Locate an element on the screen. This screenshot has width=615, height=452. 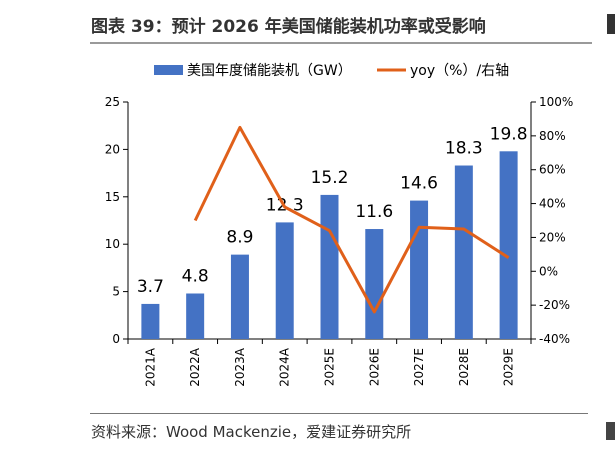
bar-label-2021A: 3.7 is located at coordinates (150, 287).